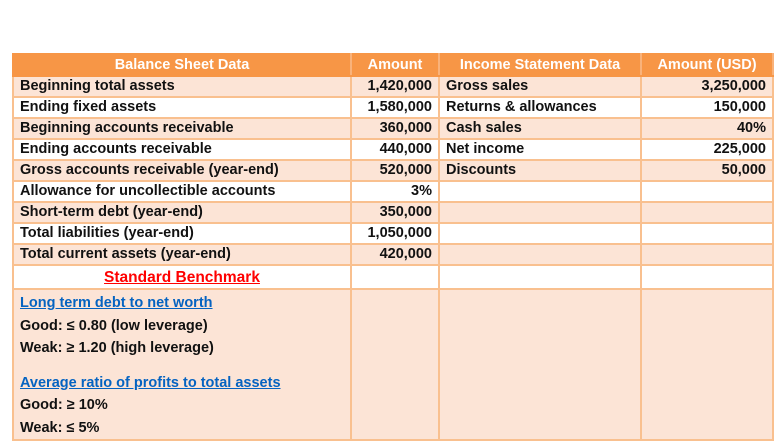 Image resolution: width=784 pixels, height=441 pixels. I want to click on spacer, so click(182, 366).